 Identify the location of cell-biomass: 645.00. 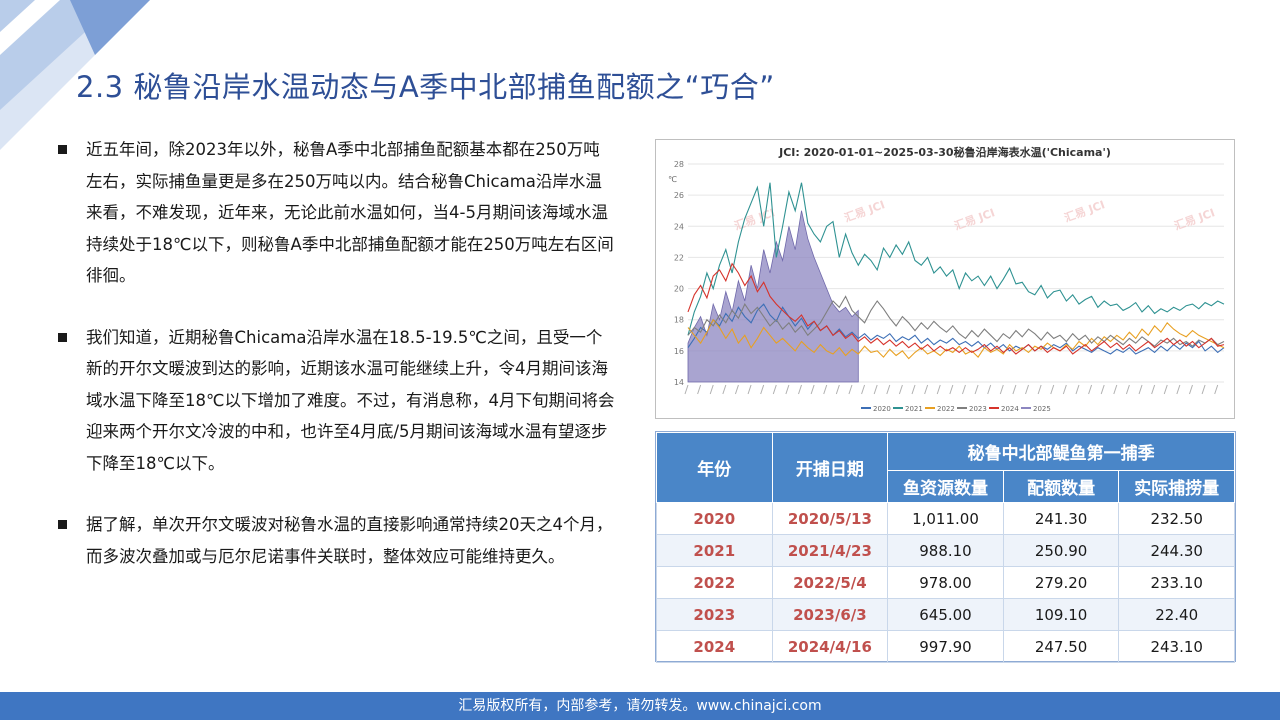
(945, 614).